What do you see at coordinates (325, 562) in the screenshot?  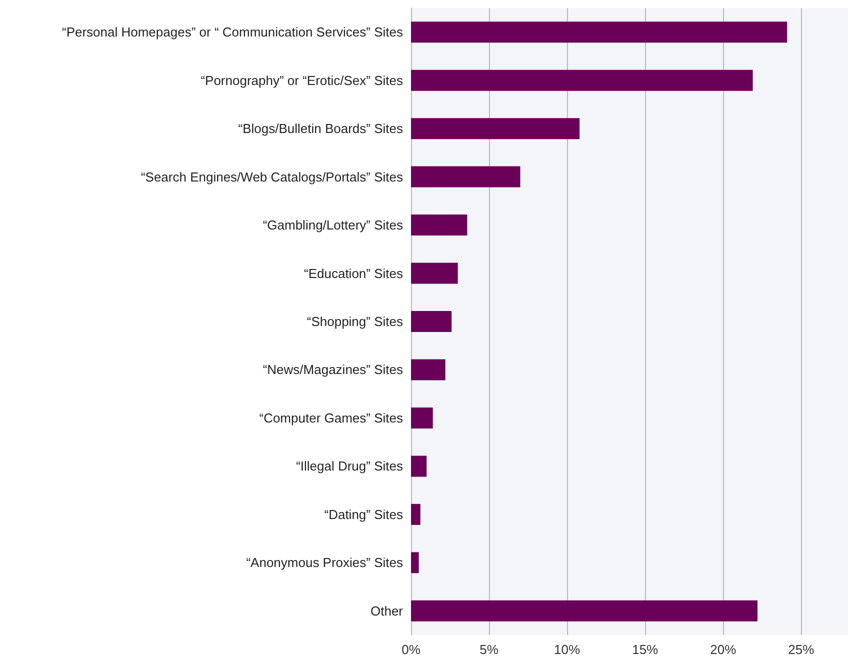 I see `y-tick-label: “Anonymous Proxies” Sites` at bounding box center [325, 562].